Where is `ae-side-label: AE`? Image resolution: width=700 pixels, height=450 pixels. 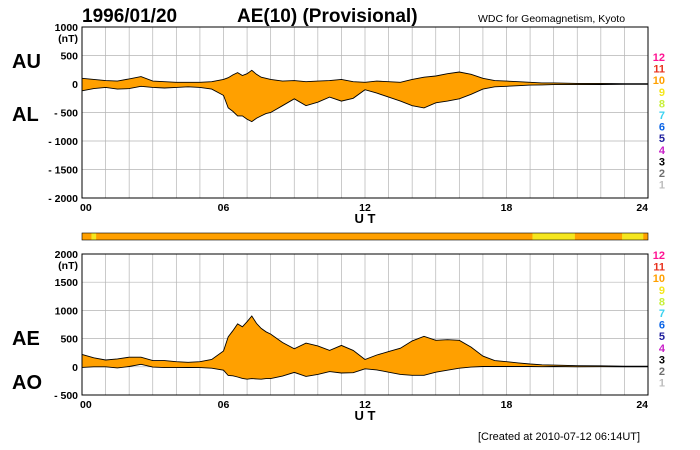 ae-side-label: AE is located at coordinates (26, 339).